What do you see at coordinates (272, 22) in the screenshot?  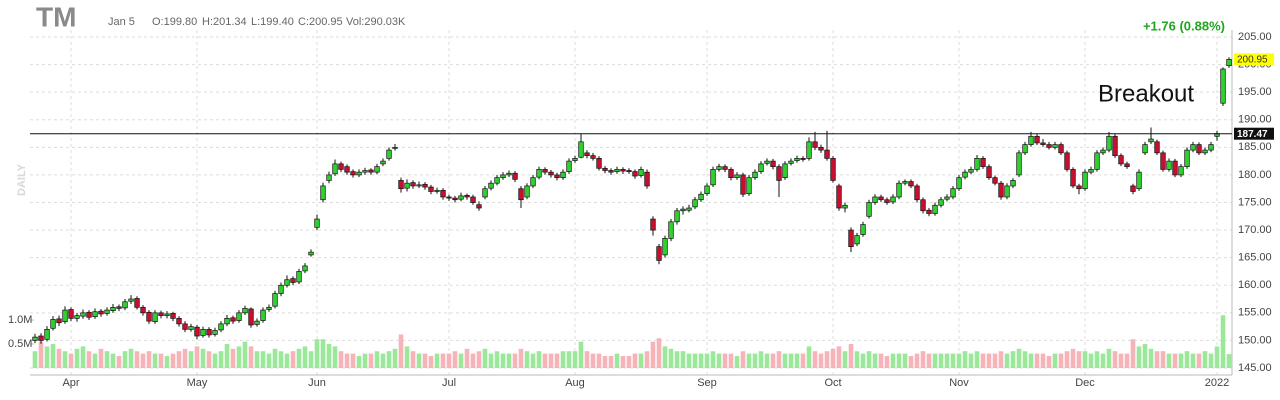 I see `low-text: L:199.40` at bounding box center [272, 22].